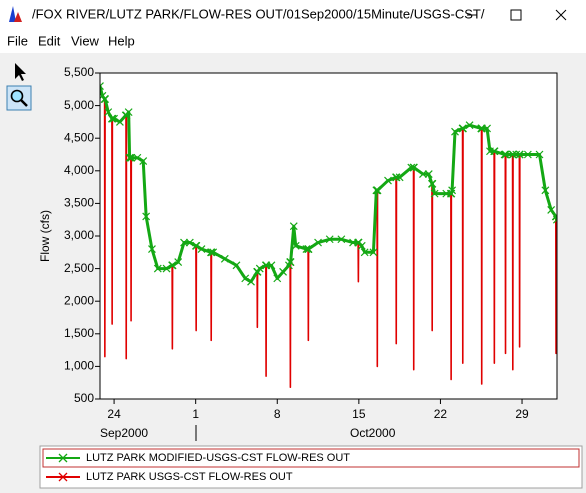 Image resolution: width=586 pixels, height=493 pixels. Describe the element at coordinates (49, 40) in the screenshot. I see `menu-item: Edit` at that location.